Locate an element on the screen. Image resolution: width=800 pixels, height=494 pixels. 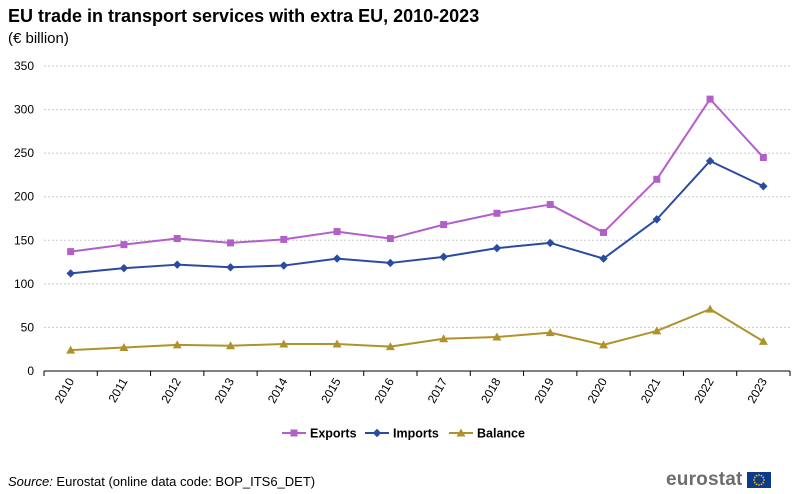
y-tick-label: 0 is located at coordinates (30, 371).